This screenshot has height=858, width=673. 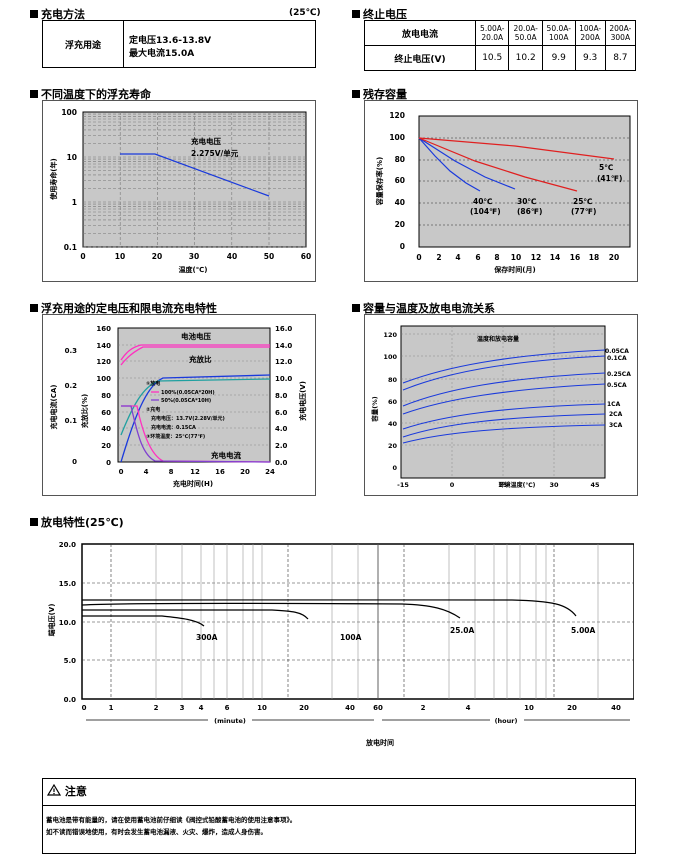 I want to click on x-axis-label: 放电时间, so click(x=379, y=742).